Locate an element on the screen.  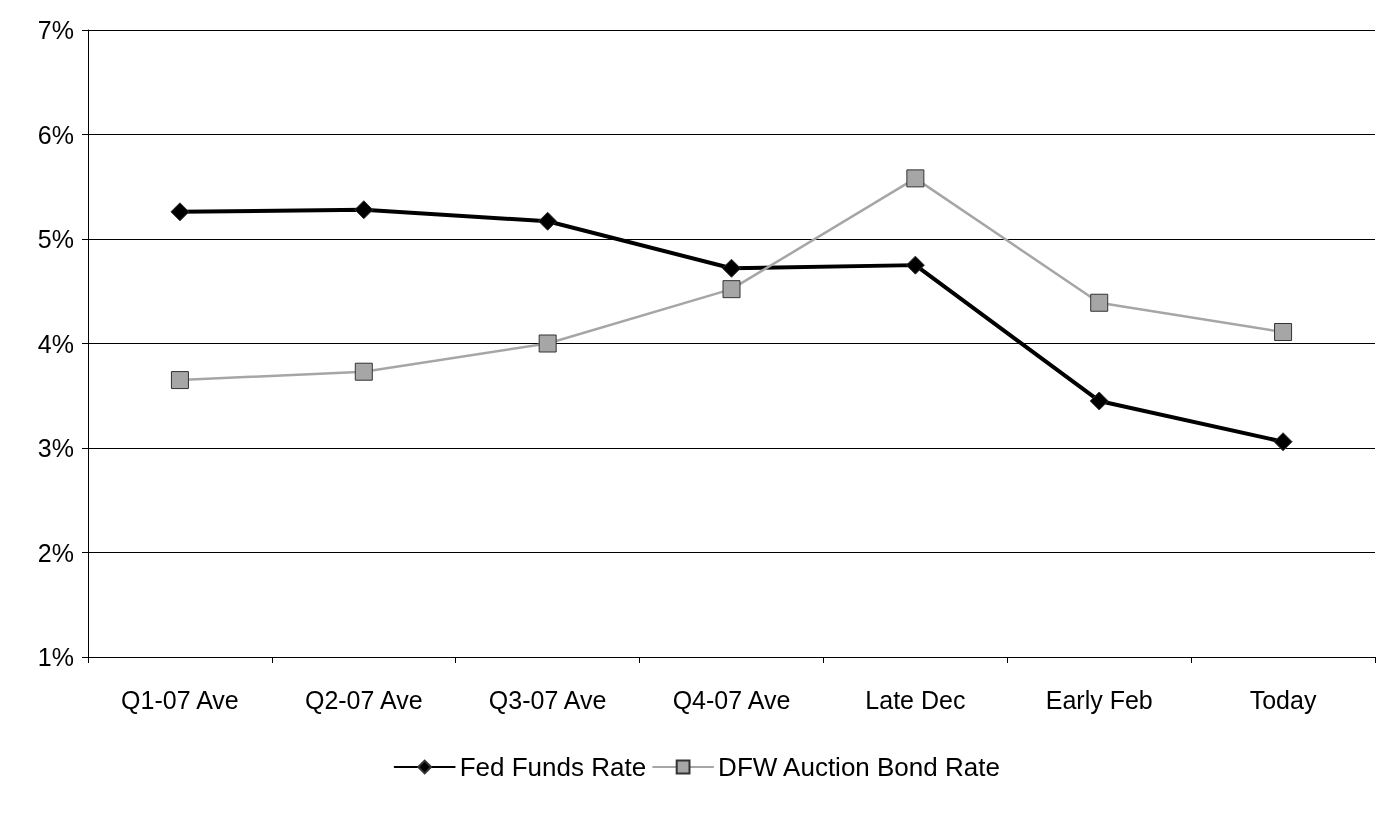
y-tick-label: 2% is located at coordinates (55, 552).